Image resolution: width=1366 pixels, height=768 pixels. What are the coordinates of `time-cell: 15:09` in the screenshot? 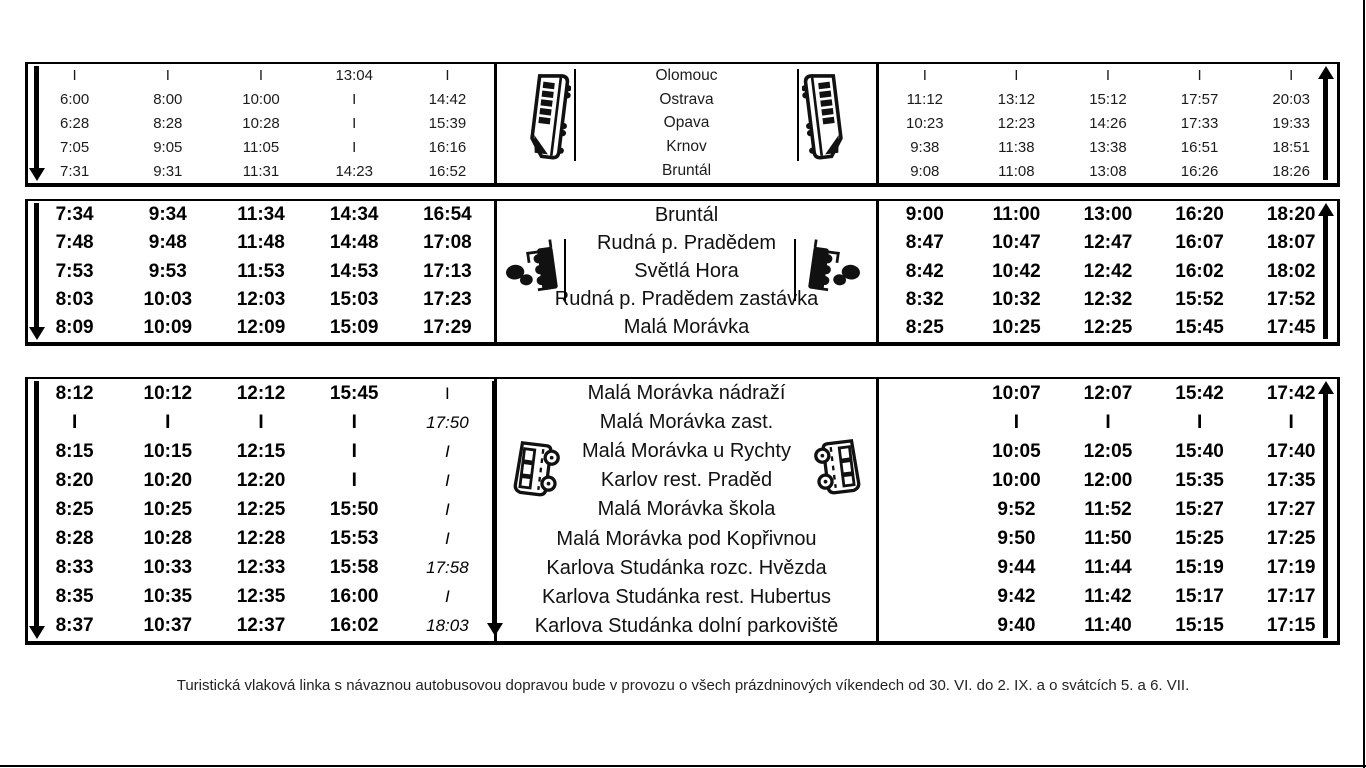 It's located at (354, 327).